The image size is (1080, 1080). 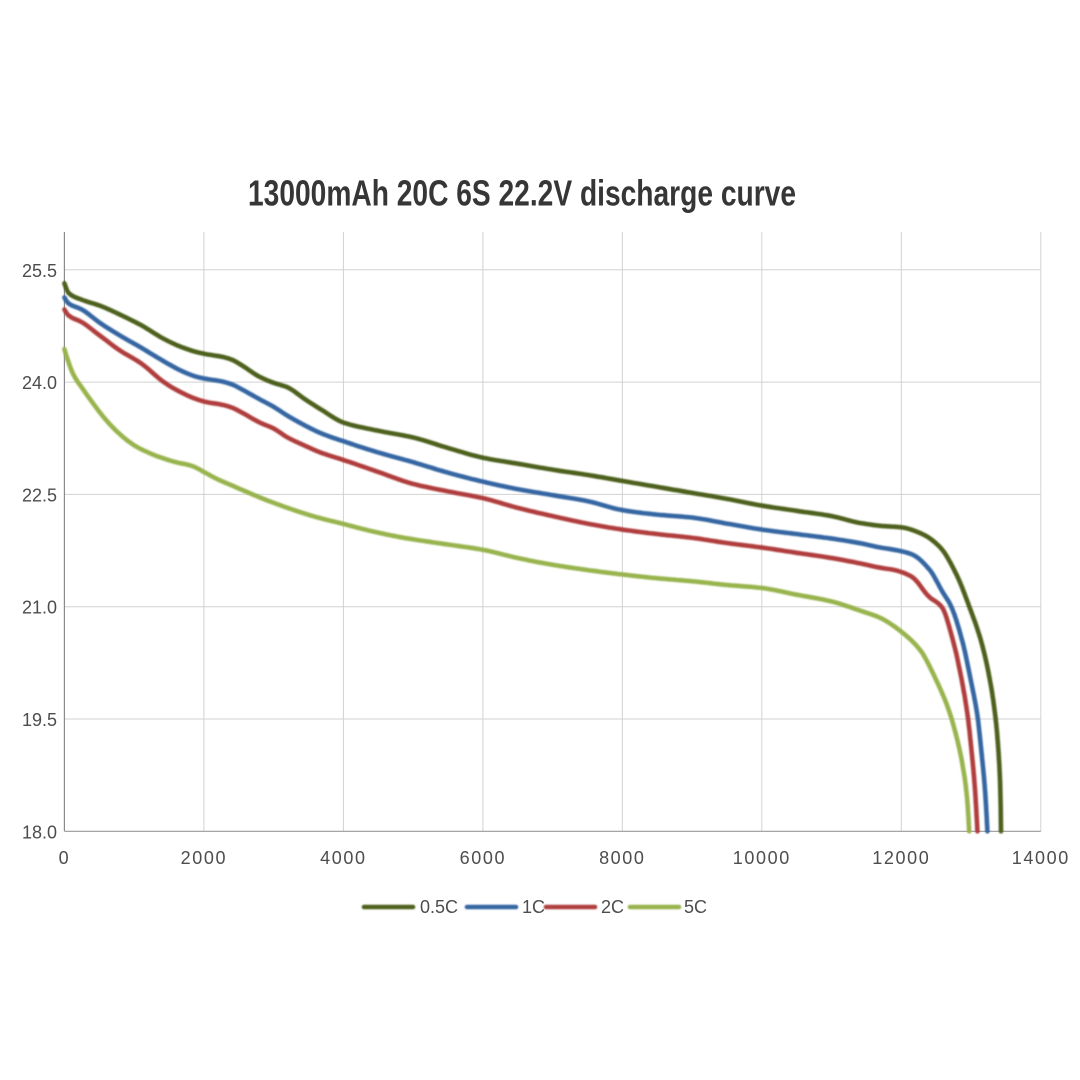 What do you see at coordinates (695, 907) in the screenshot?
I see `svg-text: 5C` at bounding box center [695, 907].